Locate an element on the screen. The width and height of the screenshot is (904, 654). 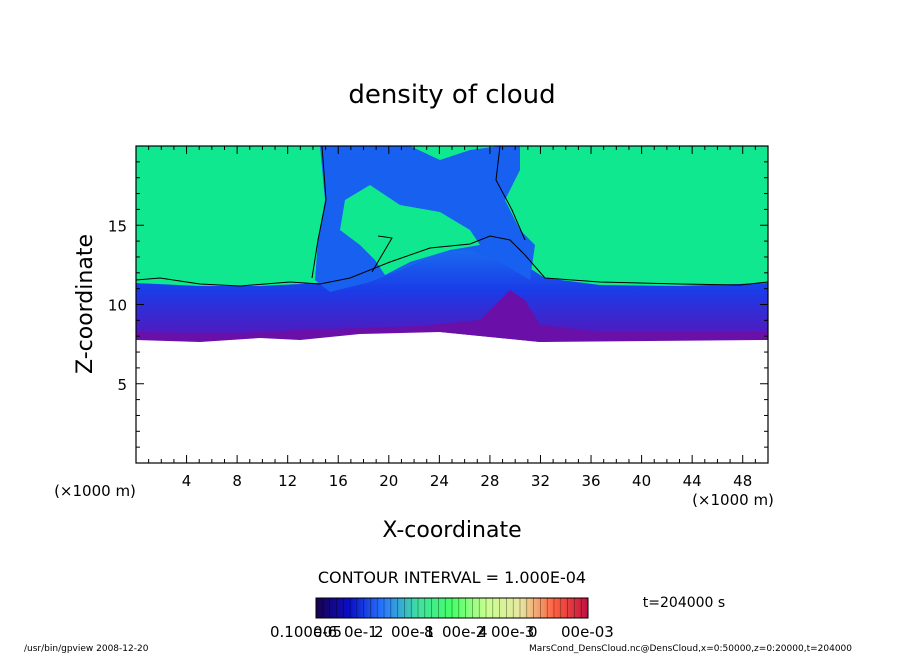
colorbar-label: 00e-2 is located at coordinates (463, 632).